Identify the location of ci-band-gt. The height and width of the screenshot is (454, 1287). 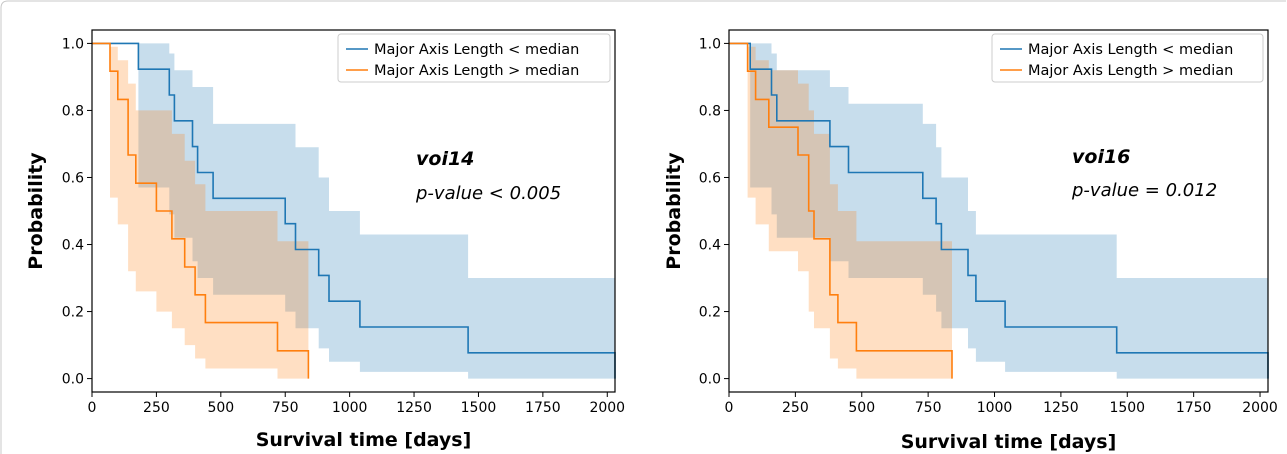
(200, 211).